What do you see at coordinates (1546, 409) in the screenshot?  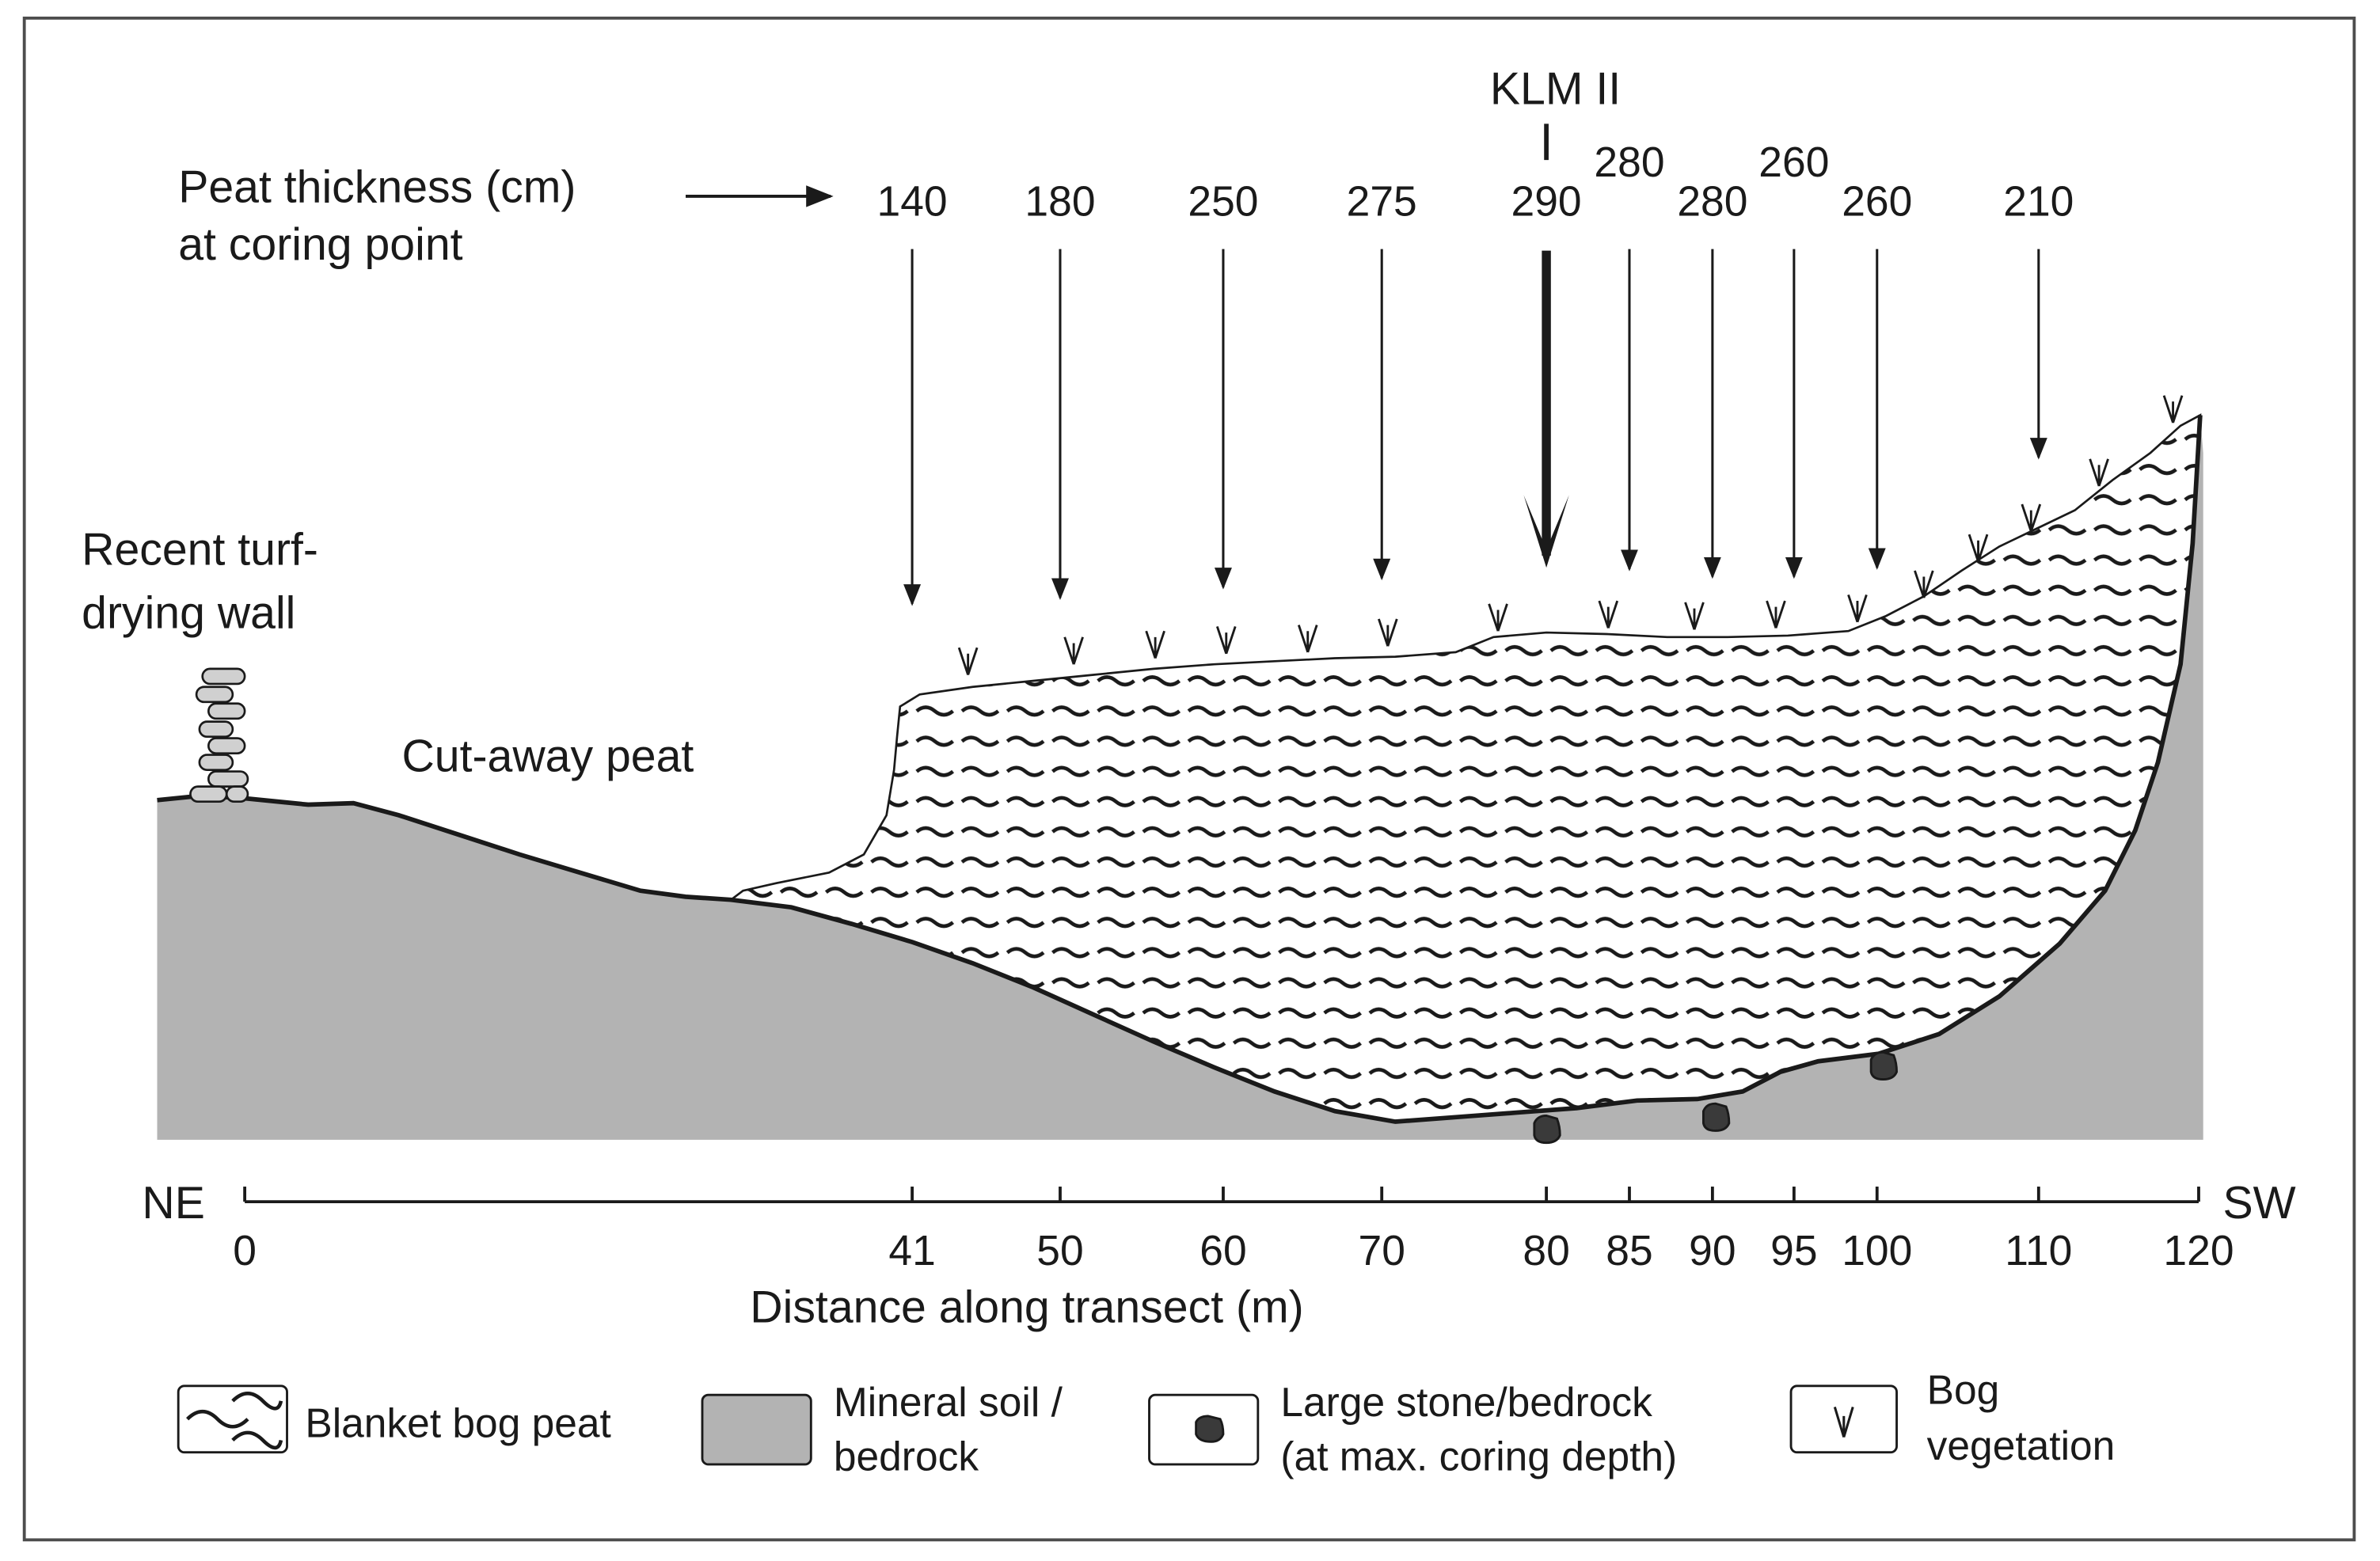 I see `klm-core-arrow` at bounding box center [1546, 409].